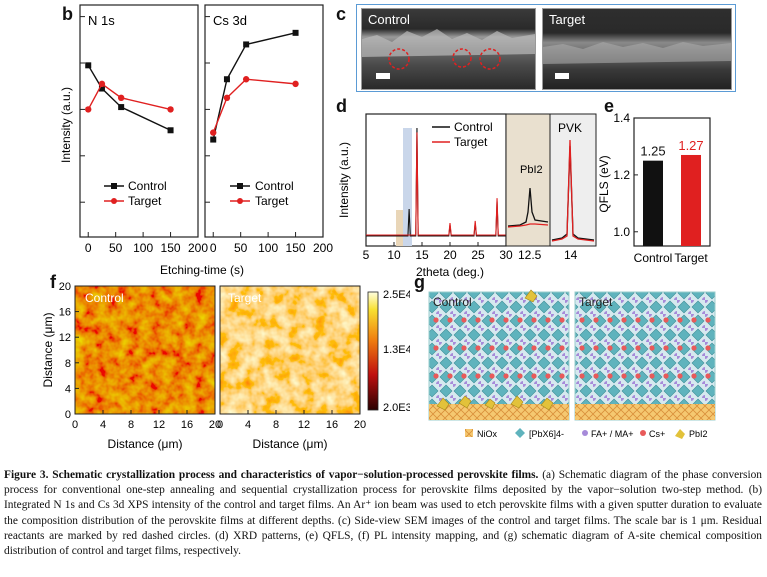  I want to click on legend-target: Target, so click(145, 201).